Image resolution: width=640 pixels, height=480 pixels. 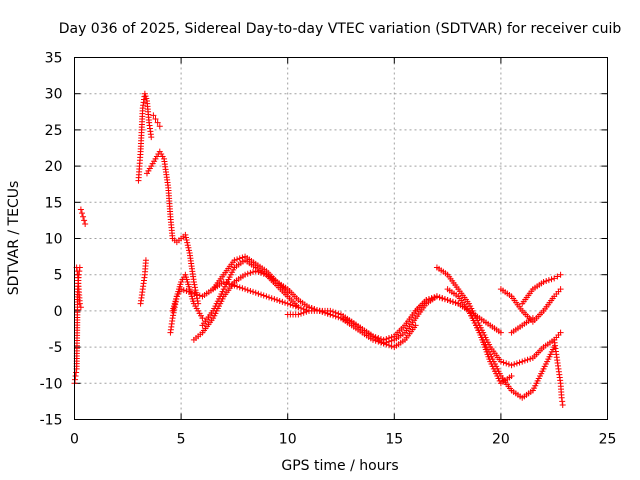 I want to click on y-tick-label: 0, so click(x=58, y=312).